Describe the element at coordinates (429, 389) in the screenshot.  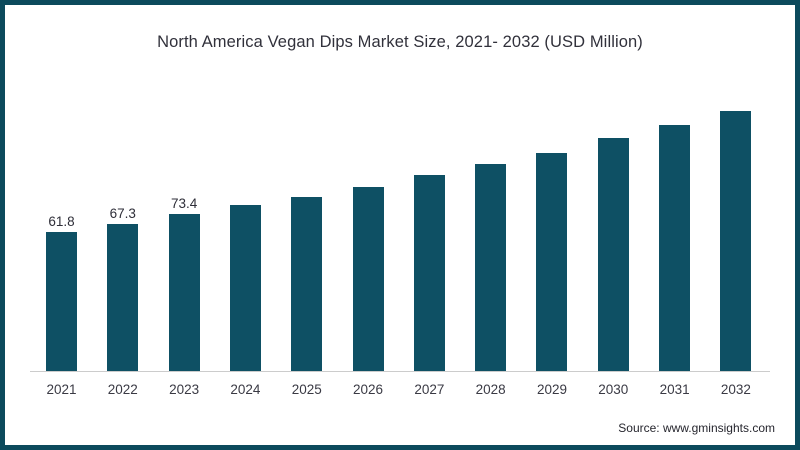
I see `x-axis-label-2027: 2027` at that location.